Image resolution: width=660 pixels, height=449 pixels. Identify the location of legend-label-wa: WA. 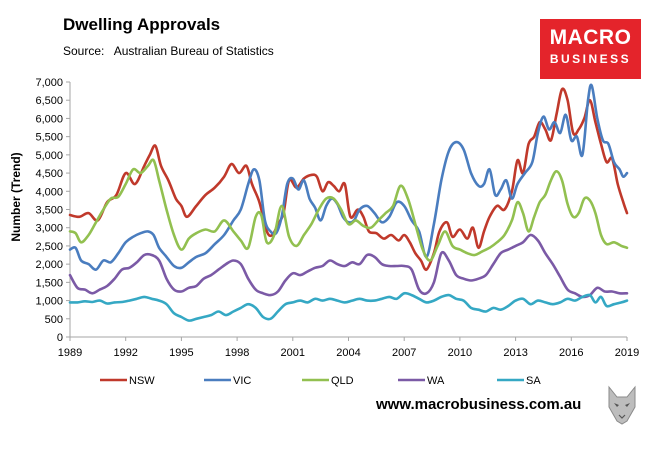
(436, 381).